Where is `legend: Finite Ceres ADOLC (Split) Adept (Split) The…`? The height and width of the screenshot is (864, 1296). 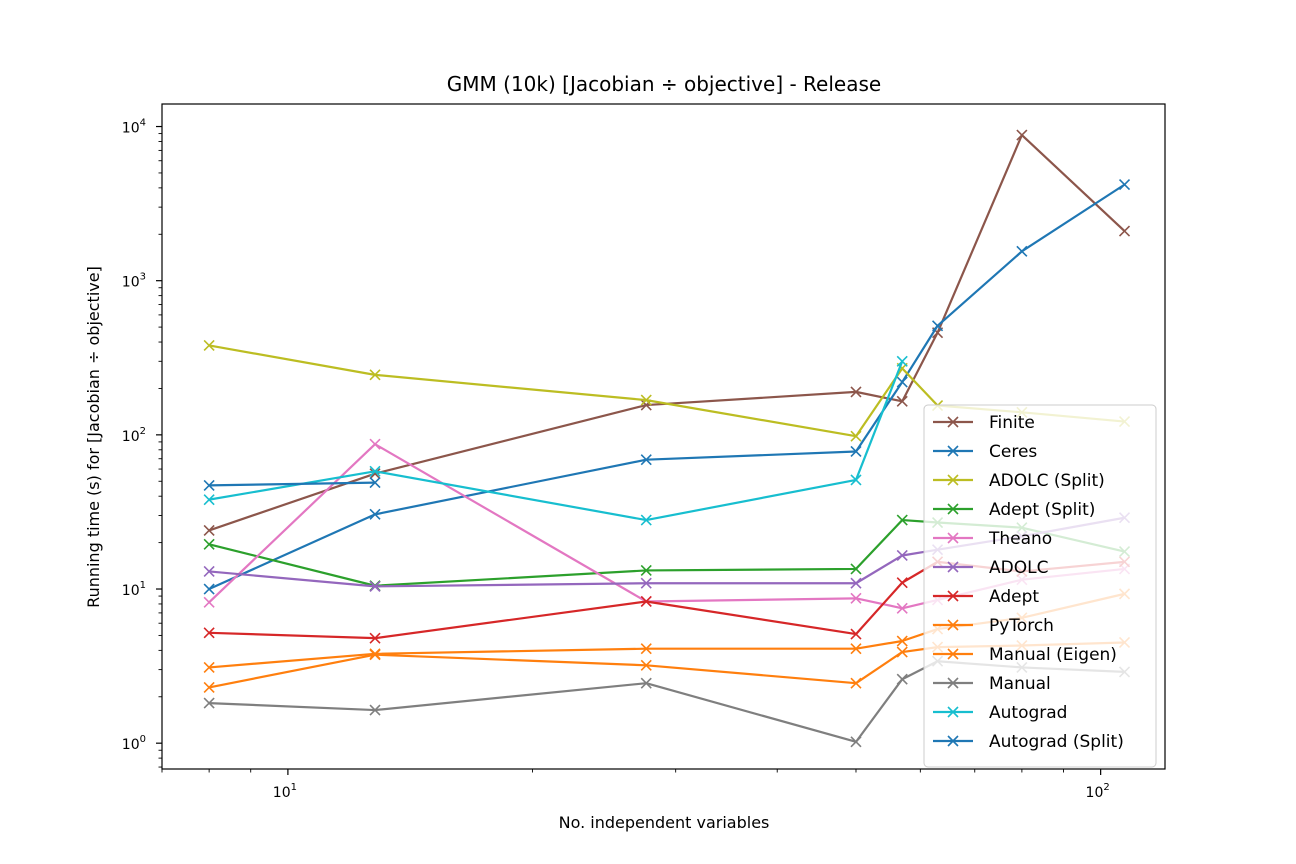 legend: Finite Ceres ADOLC (Split) Adept (Split) The… is located at coordinates (1040, 586).